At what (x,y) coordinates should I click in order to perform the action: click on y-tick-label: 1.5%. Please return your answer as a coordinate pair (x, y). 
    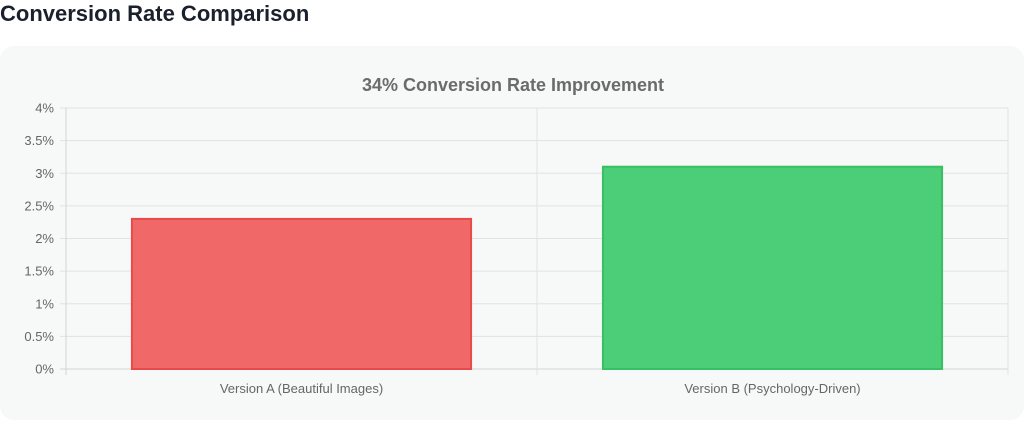
    Looking at the image, I should click on (39, 271).